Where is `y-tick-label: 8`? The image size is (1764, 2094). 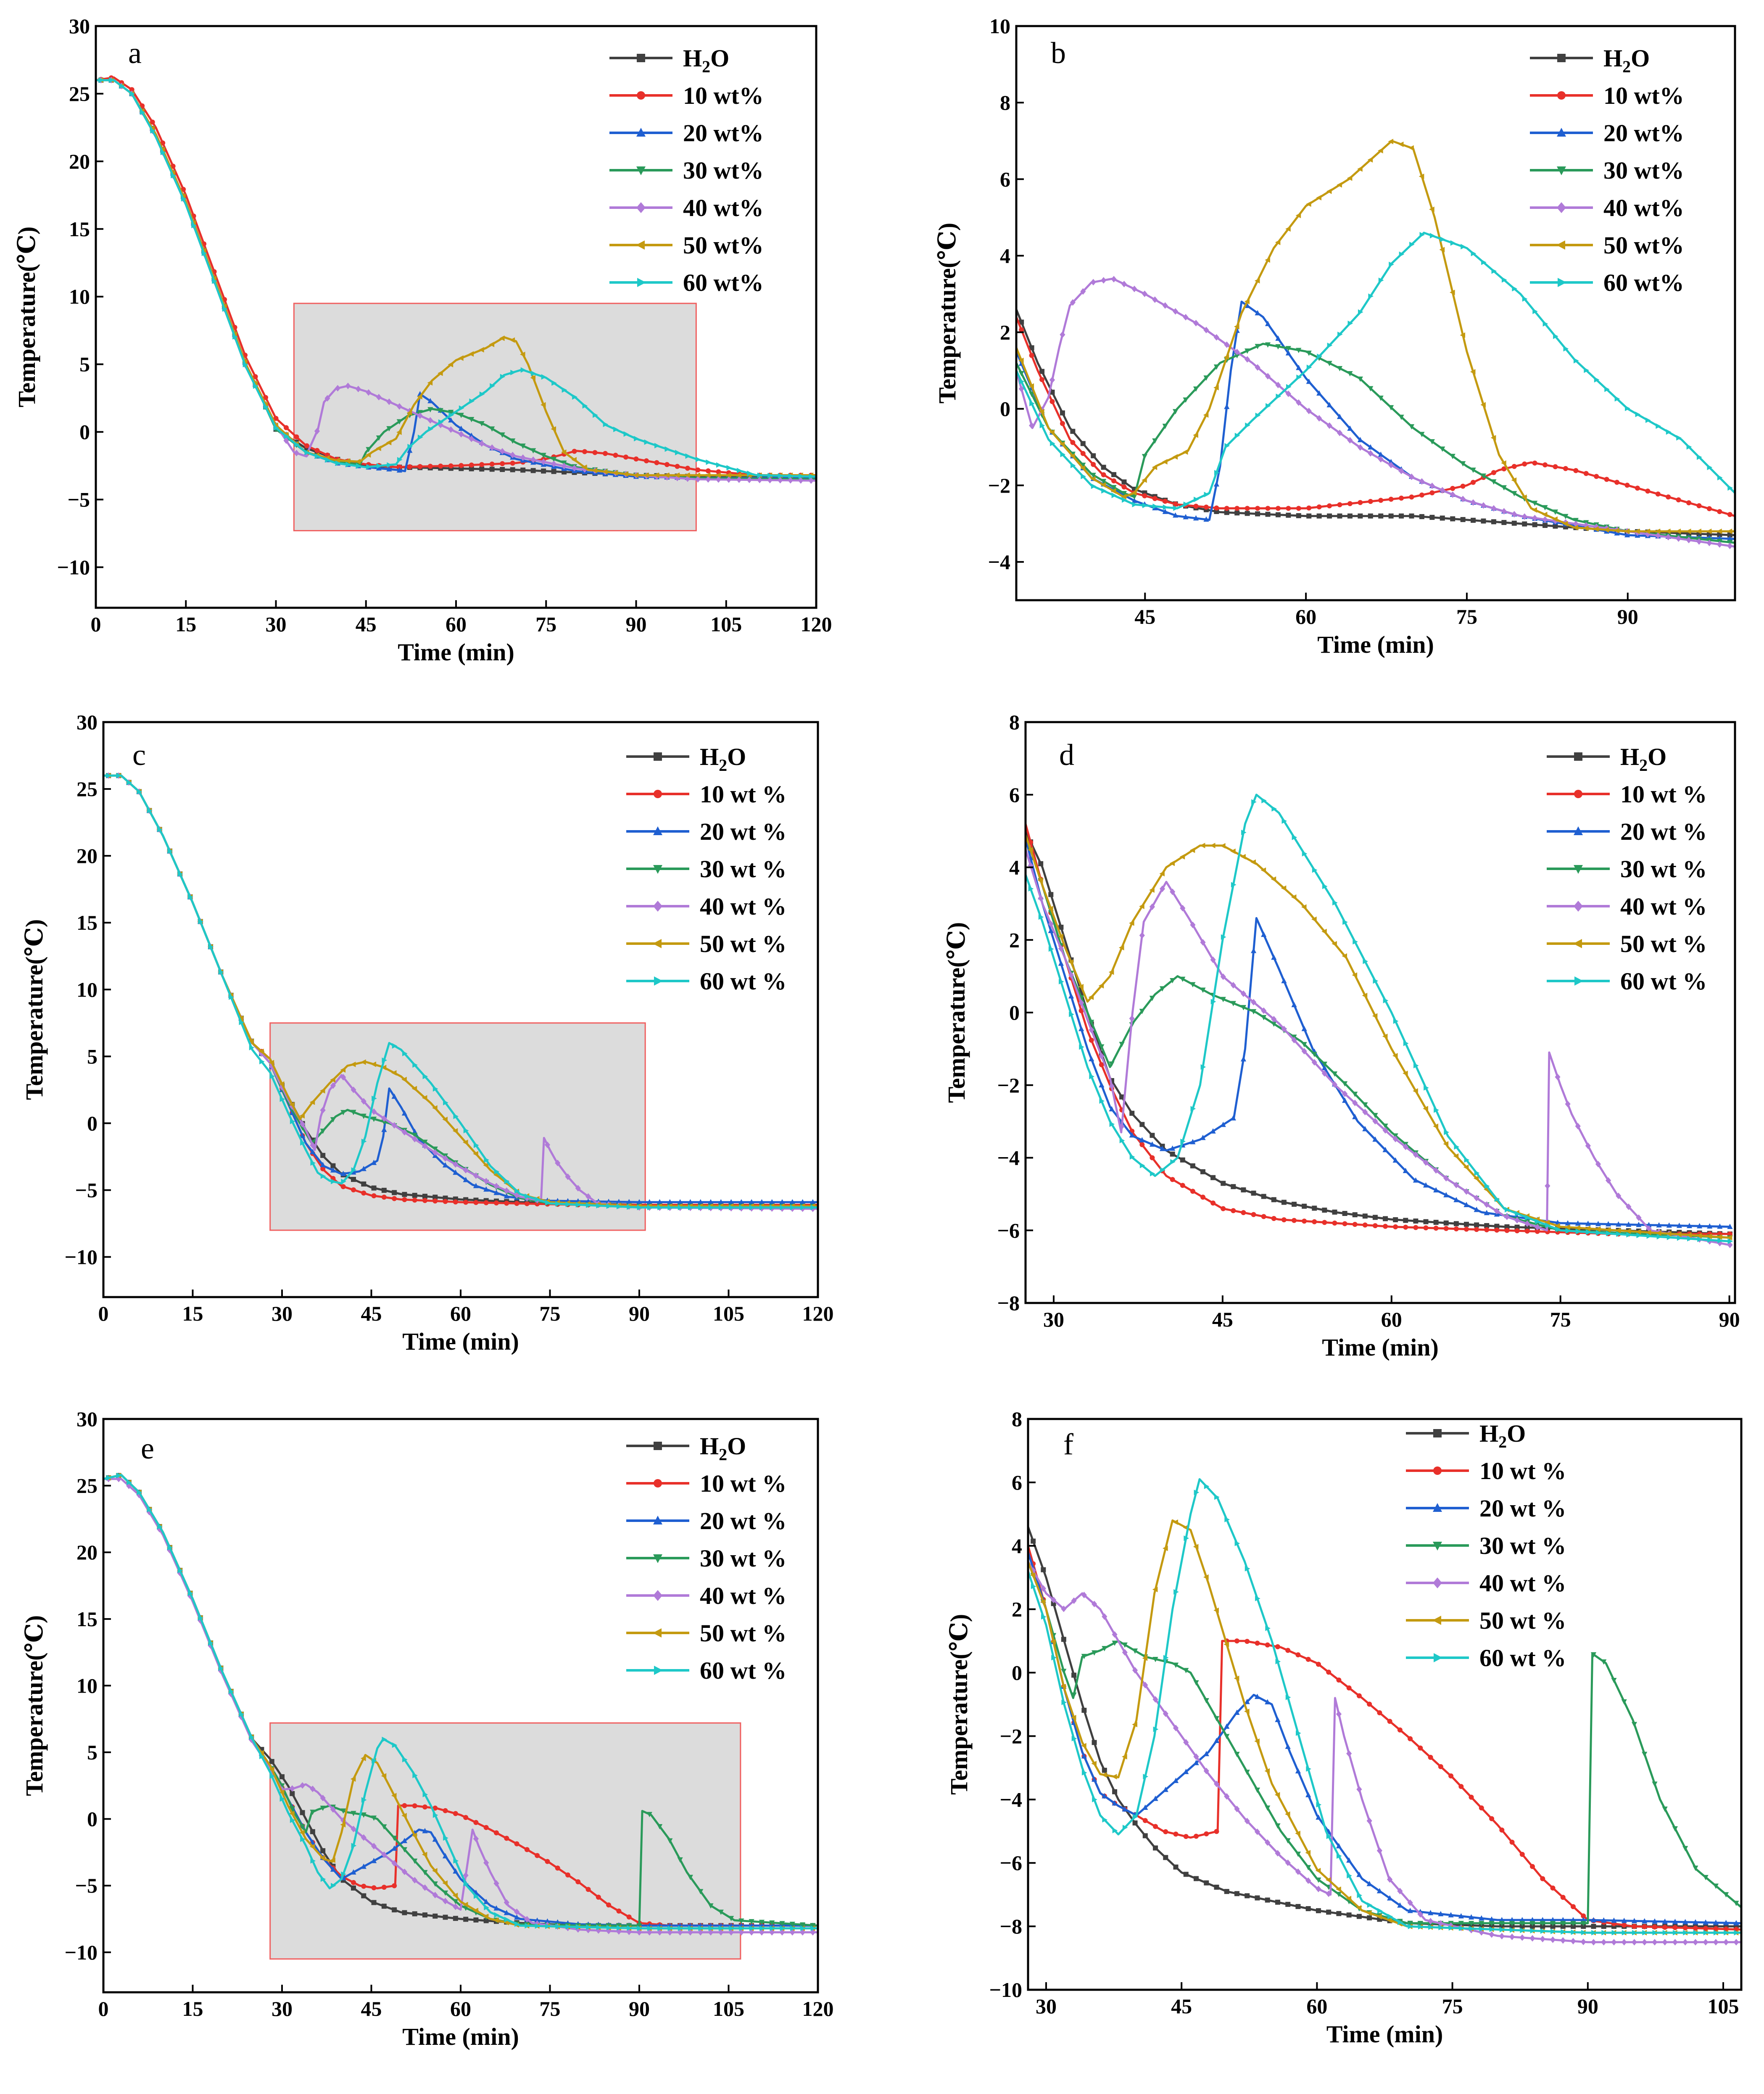 y-tick-label: 8 is located at coordinates (1017, 1419).